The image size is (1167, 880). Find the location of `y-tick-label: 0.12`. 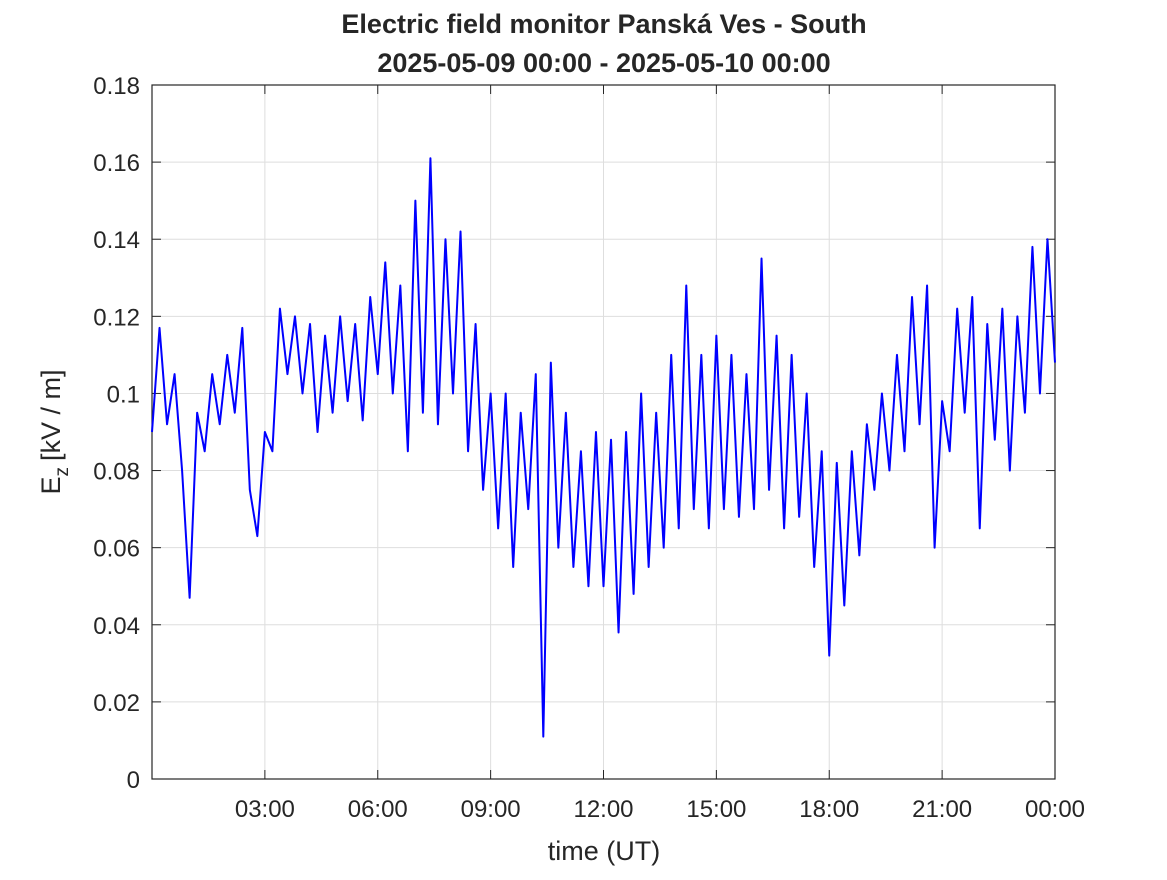

y-tick-label: 0.12 is located at coordinates (116, 317).